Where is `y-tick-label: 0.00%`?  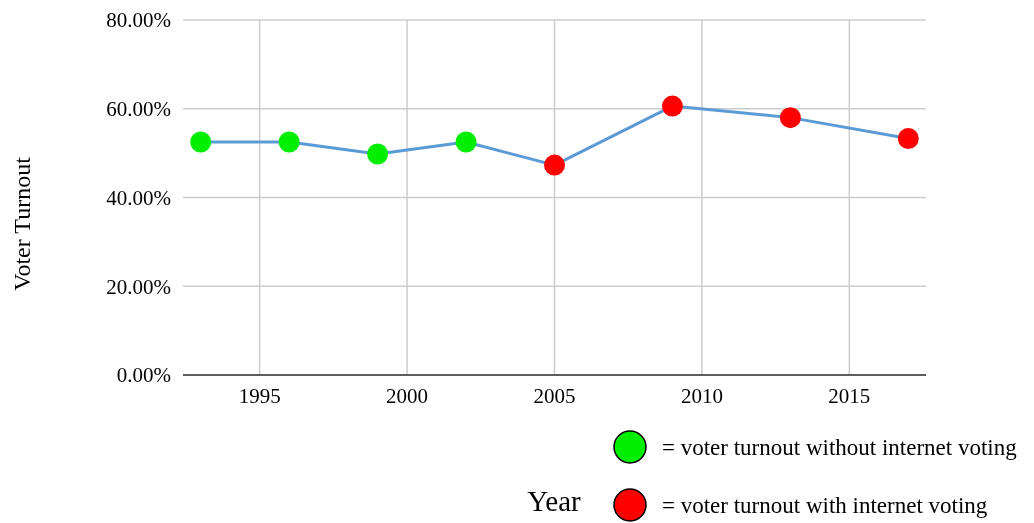 y-tick-label: 0.00% is located at coordinates (143, 375).